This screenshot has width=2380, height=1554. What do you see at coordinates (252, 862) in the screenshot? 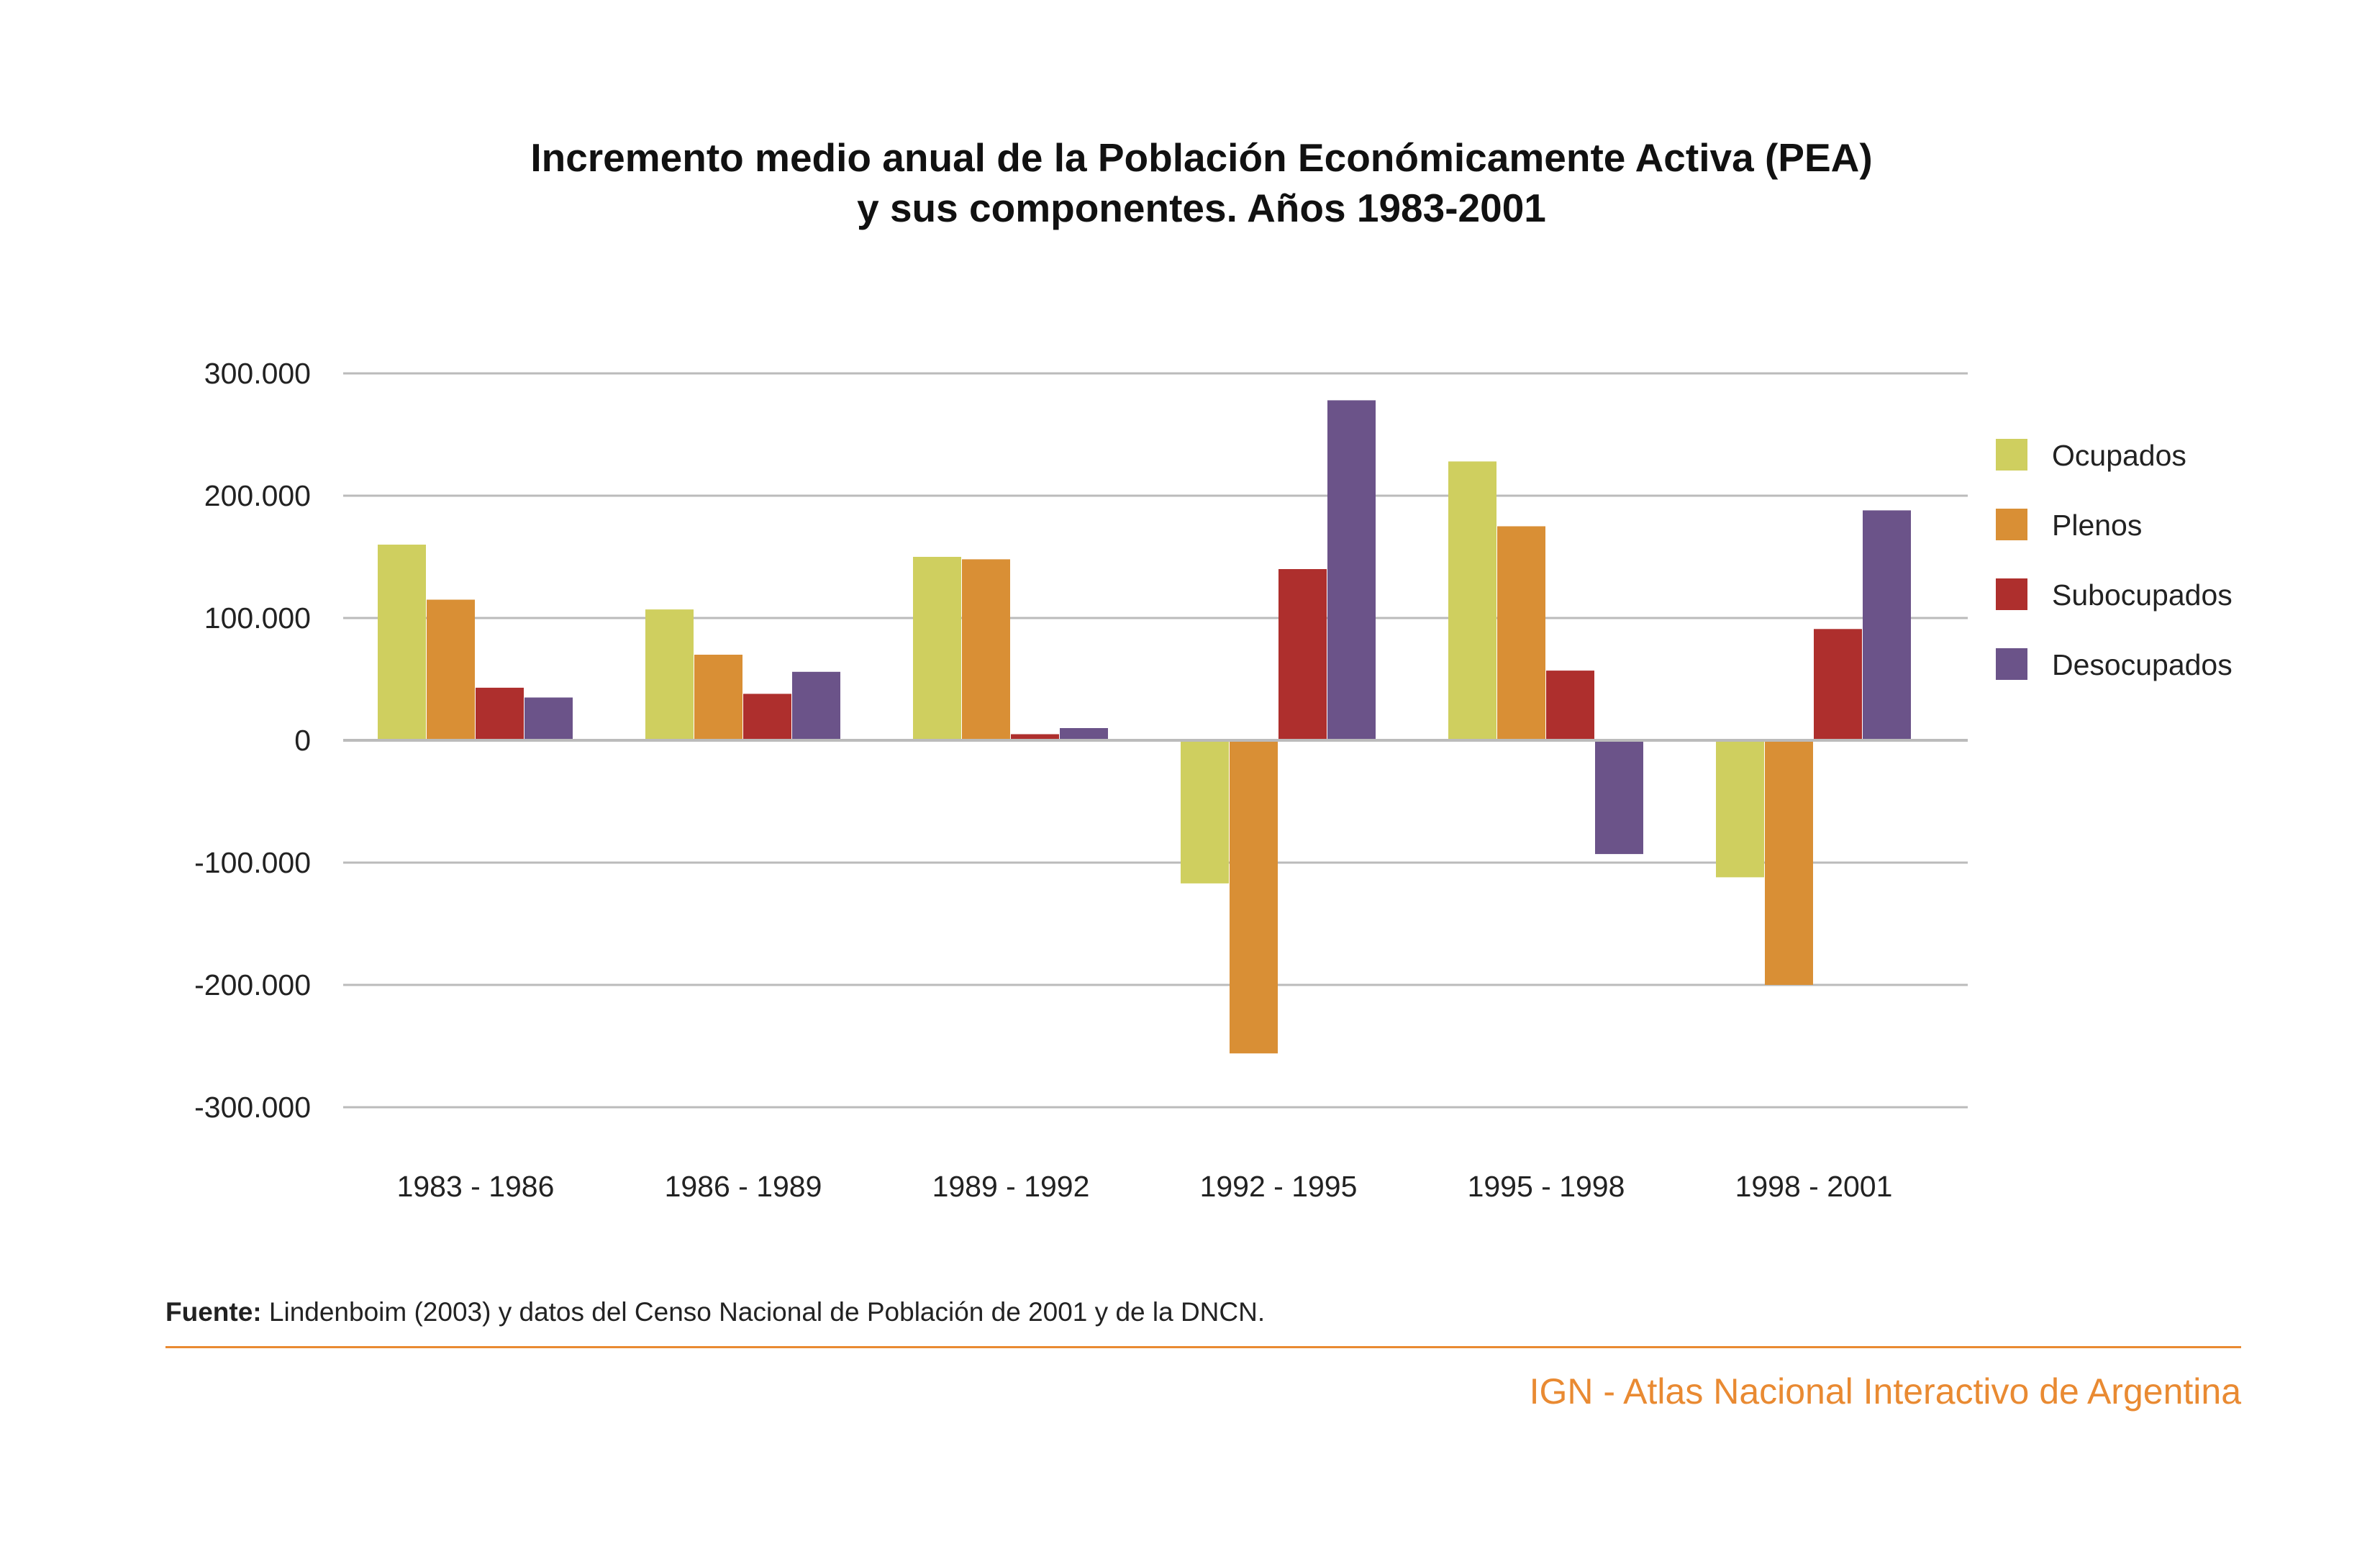
I see `y-tick-label: -100.000` at bounding box center [252, 862].